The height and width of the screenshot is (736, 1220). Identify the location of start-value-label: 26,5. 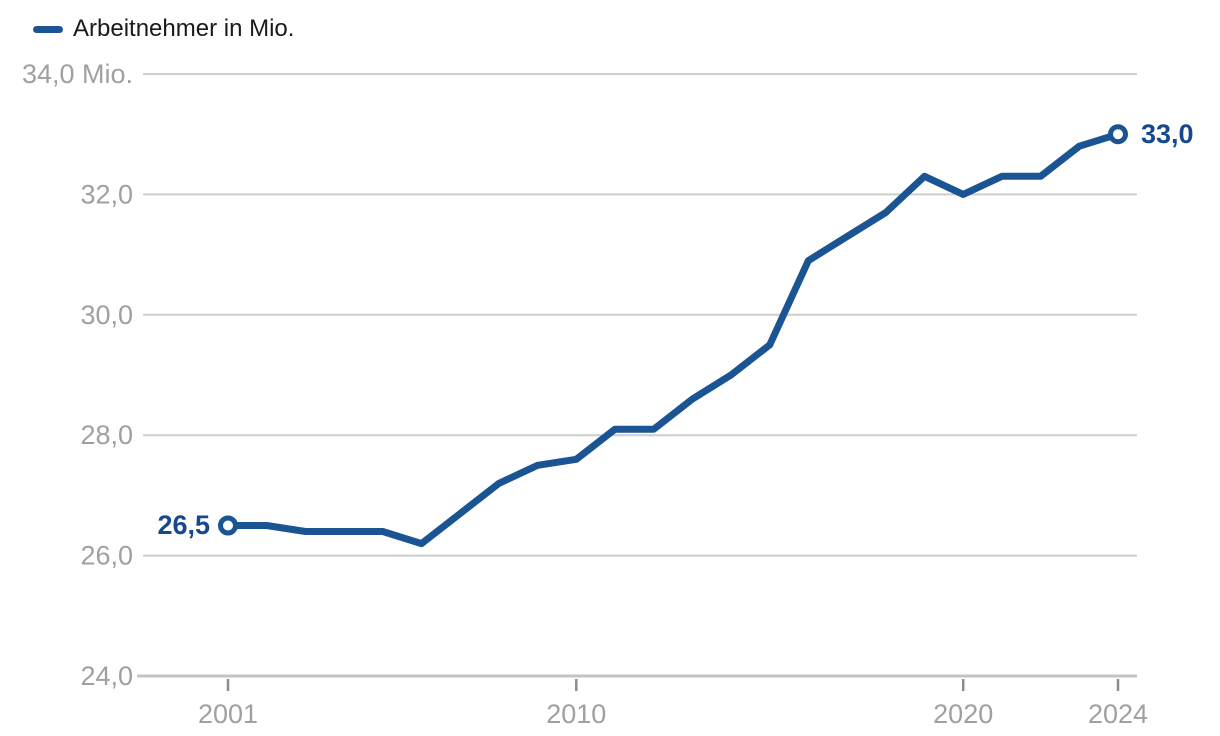
(183, 525).